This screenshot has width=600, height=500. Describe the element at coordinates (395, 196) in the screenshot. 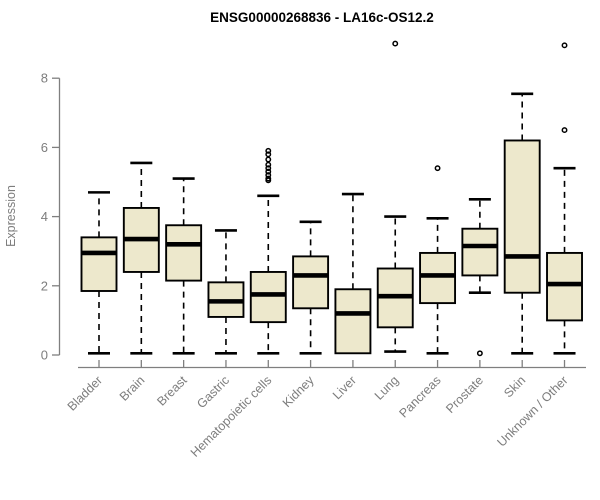

I see `boxplot-lung` at that location.